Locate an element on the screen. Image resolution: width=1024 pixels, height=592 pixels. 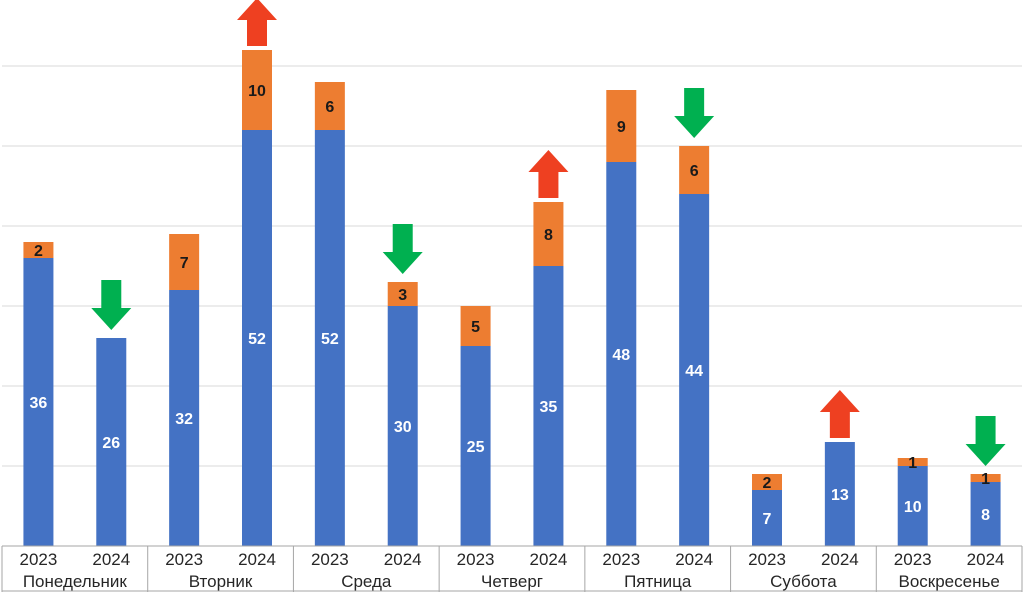
data-label: 25 is located at coordinates (476, 447).